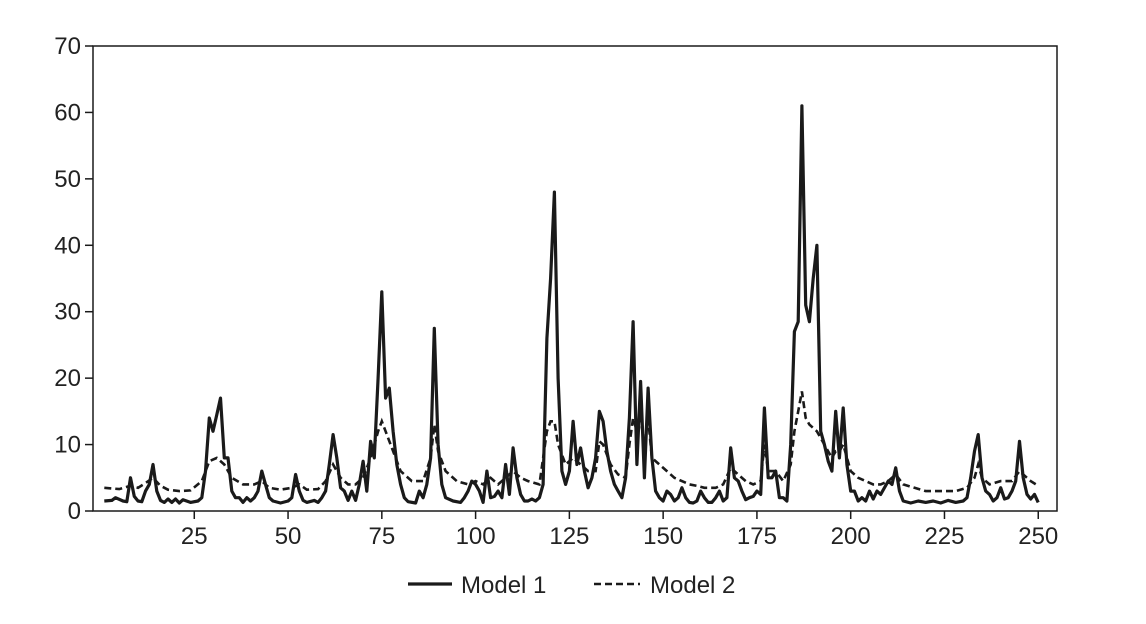  What do you see at coordinates (67, 179) in the screenshot?
I see `y-tick-label: 50` at bounding box center [67, 179].